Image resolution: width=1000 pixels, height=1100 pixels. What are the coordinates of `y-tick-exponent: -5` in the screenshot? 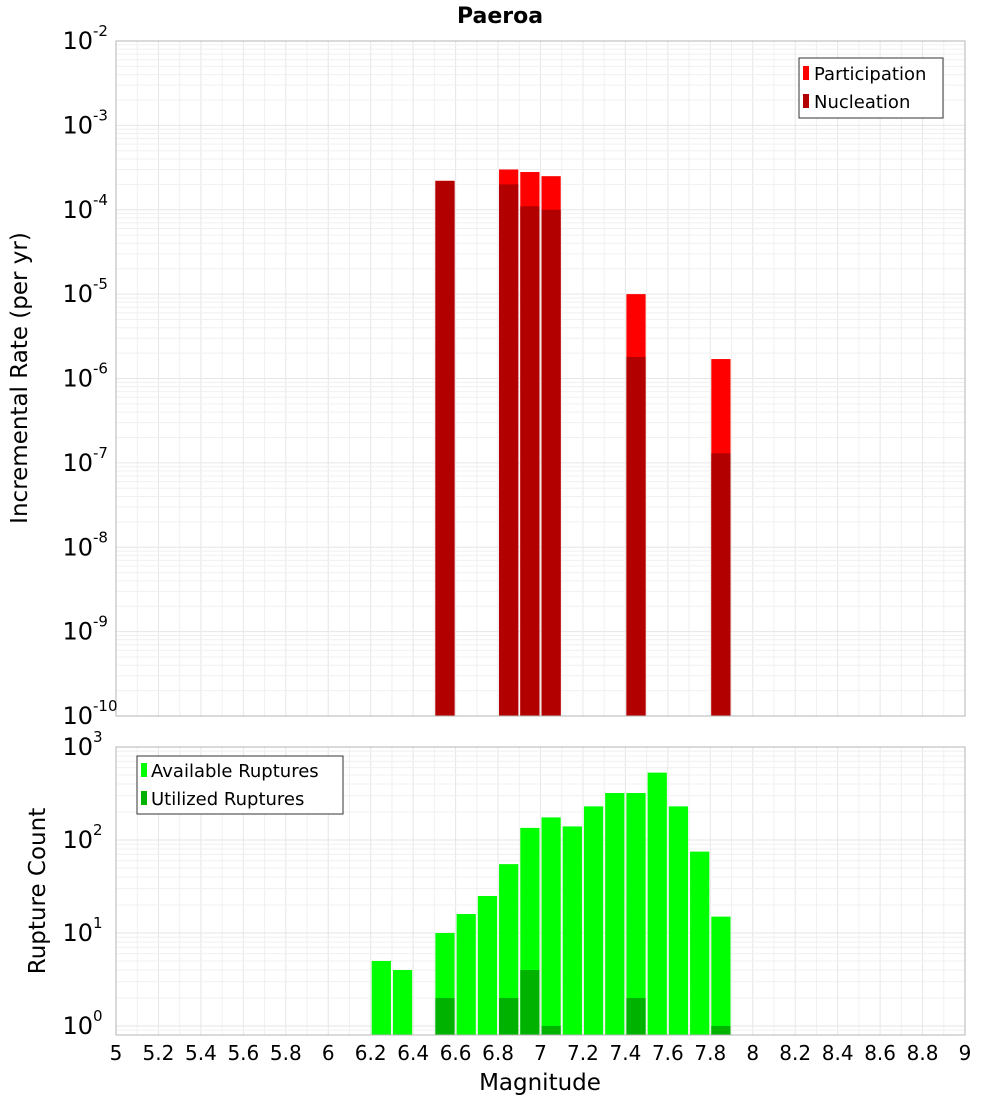 It's located at (100, 284).